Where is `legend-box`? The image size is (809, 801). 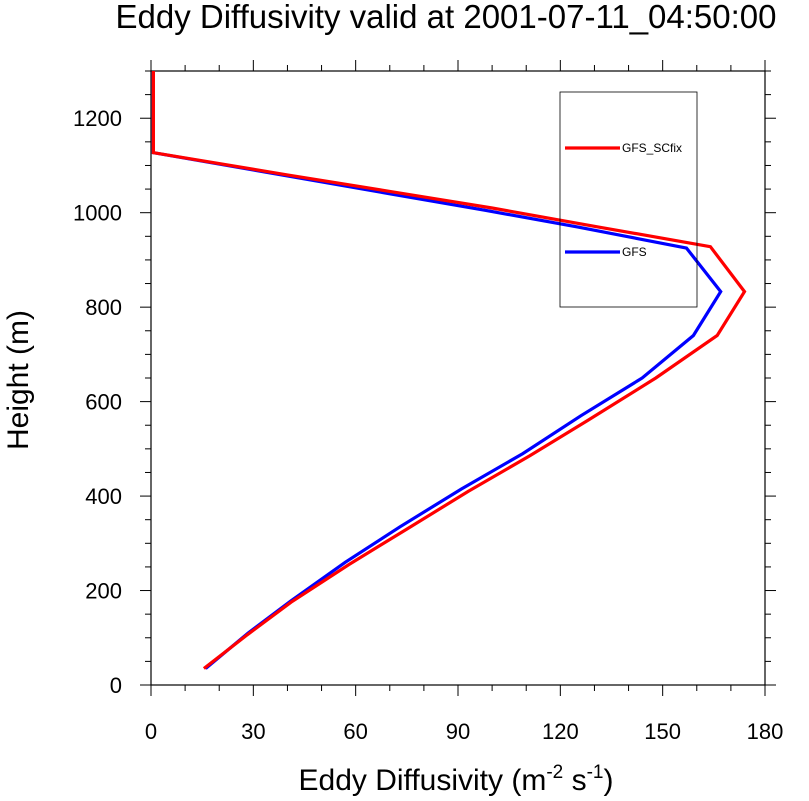 legend-box is located at coordinates (628, 199).